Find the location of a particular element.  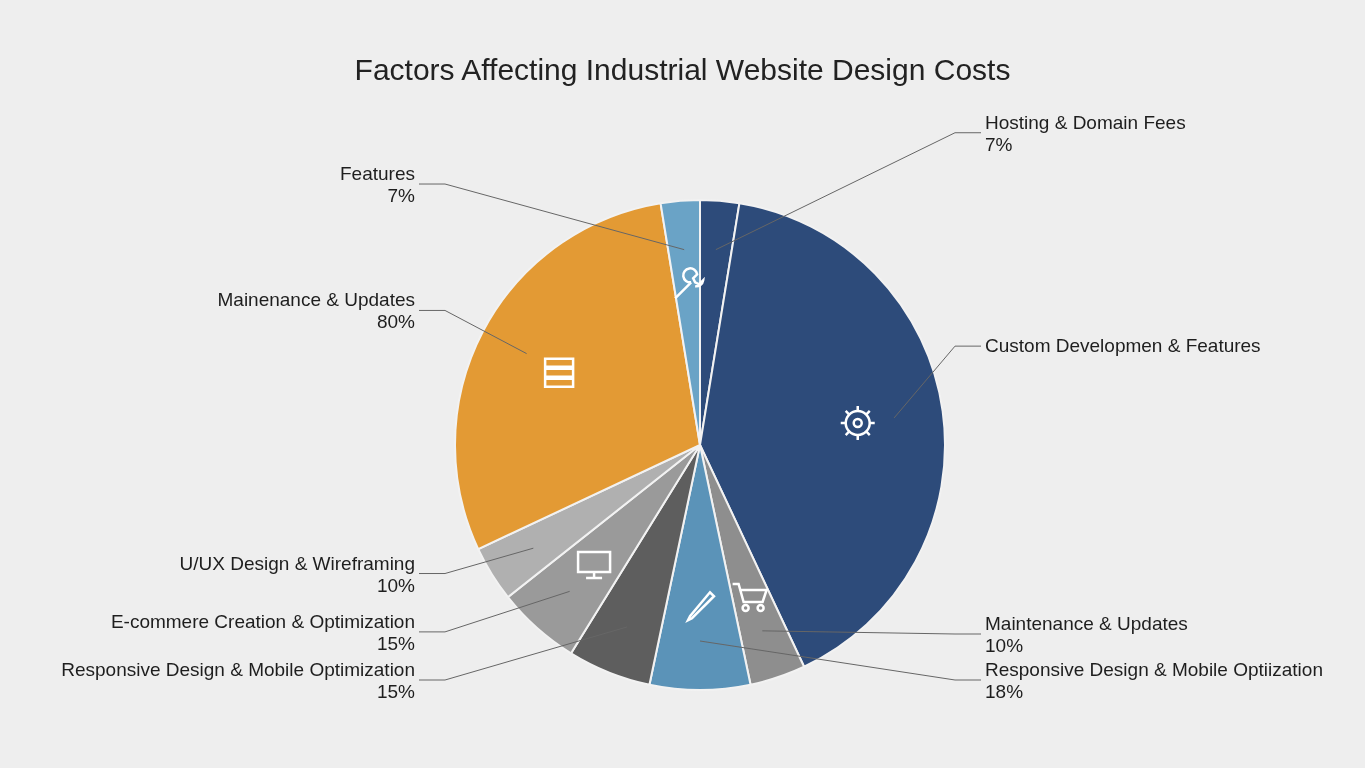

slice-label: Custom Developmen & Features is located at coordinates (1123, 346).